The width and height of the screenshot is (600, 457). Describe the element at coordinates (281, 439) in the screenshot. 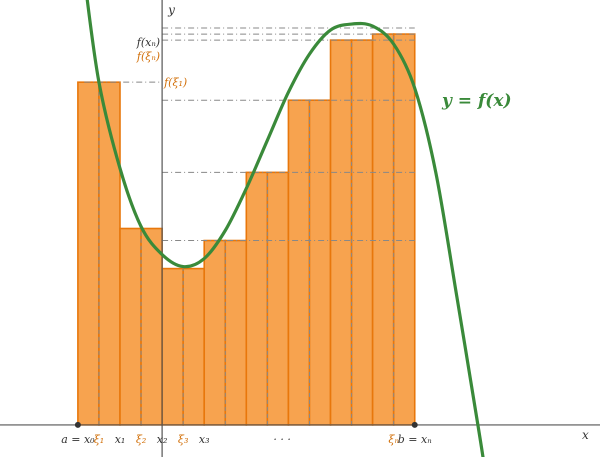

I see `x-tick-label-7: · · ·` at that location.